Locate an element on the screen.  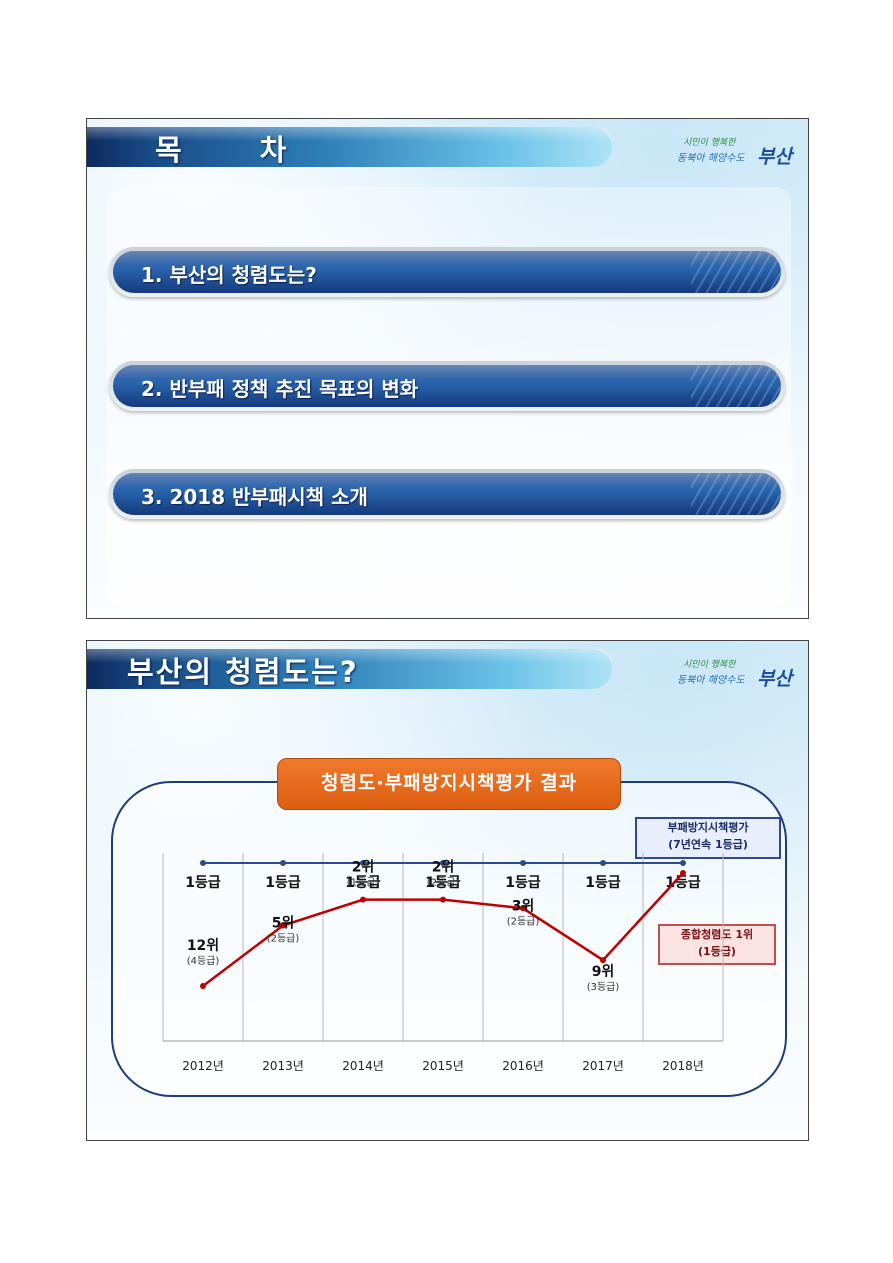
x-tick-label: 2014년 is located at coordinates (363, 1066).